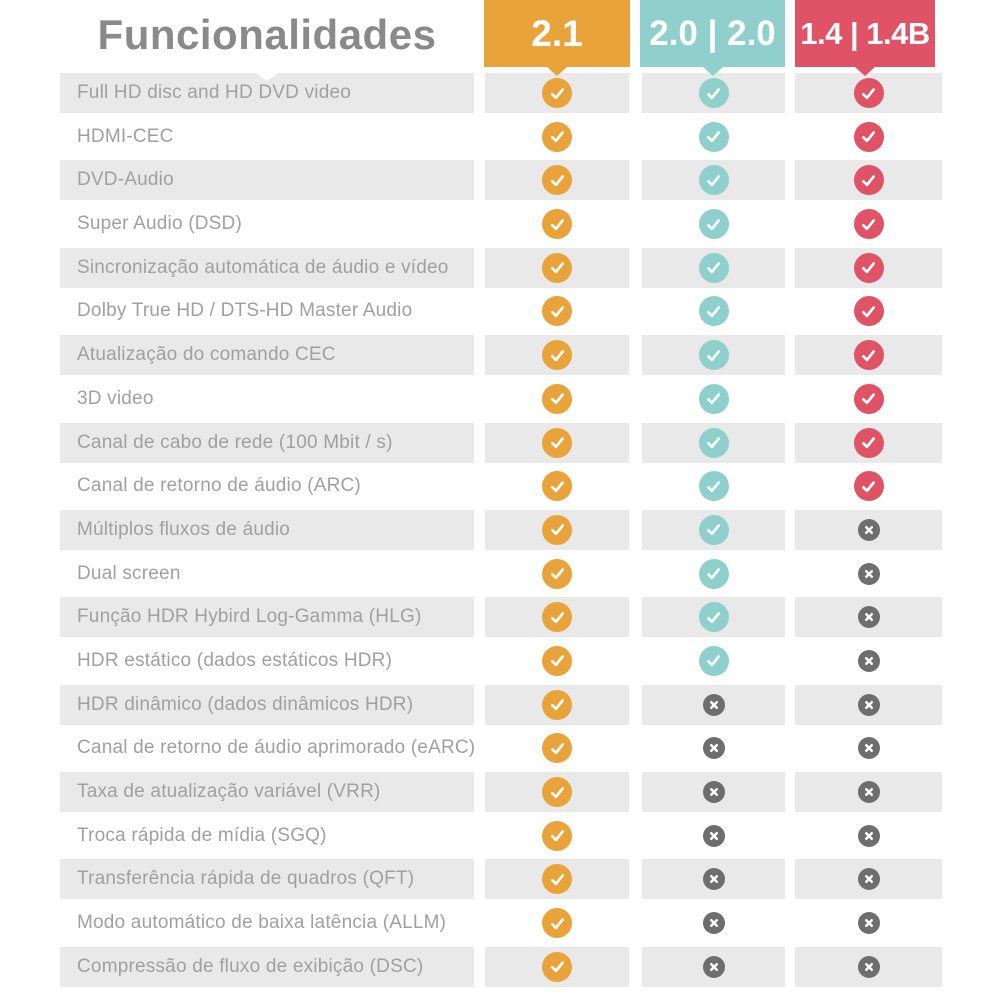 This screenshot has width=1000, height=1000. What do you see at coordinates (267, 617) in the screenshot?
I see `feature-cell: Função HDR Hybird Log-Gamma (HLG)` at bounding box center [267, 617].